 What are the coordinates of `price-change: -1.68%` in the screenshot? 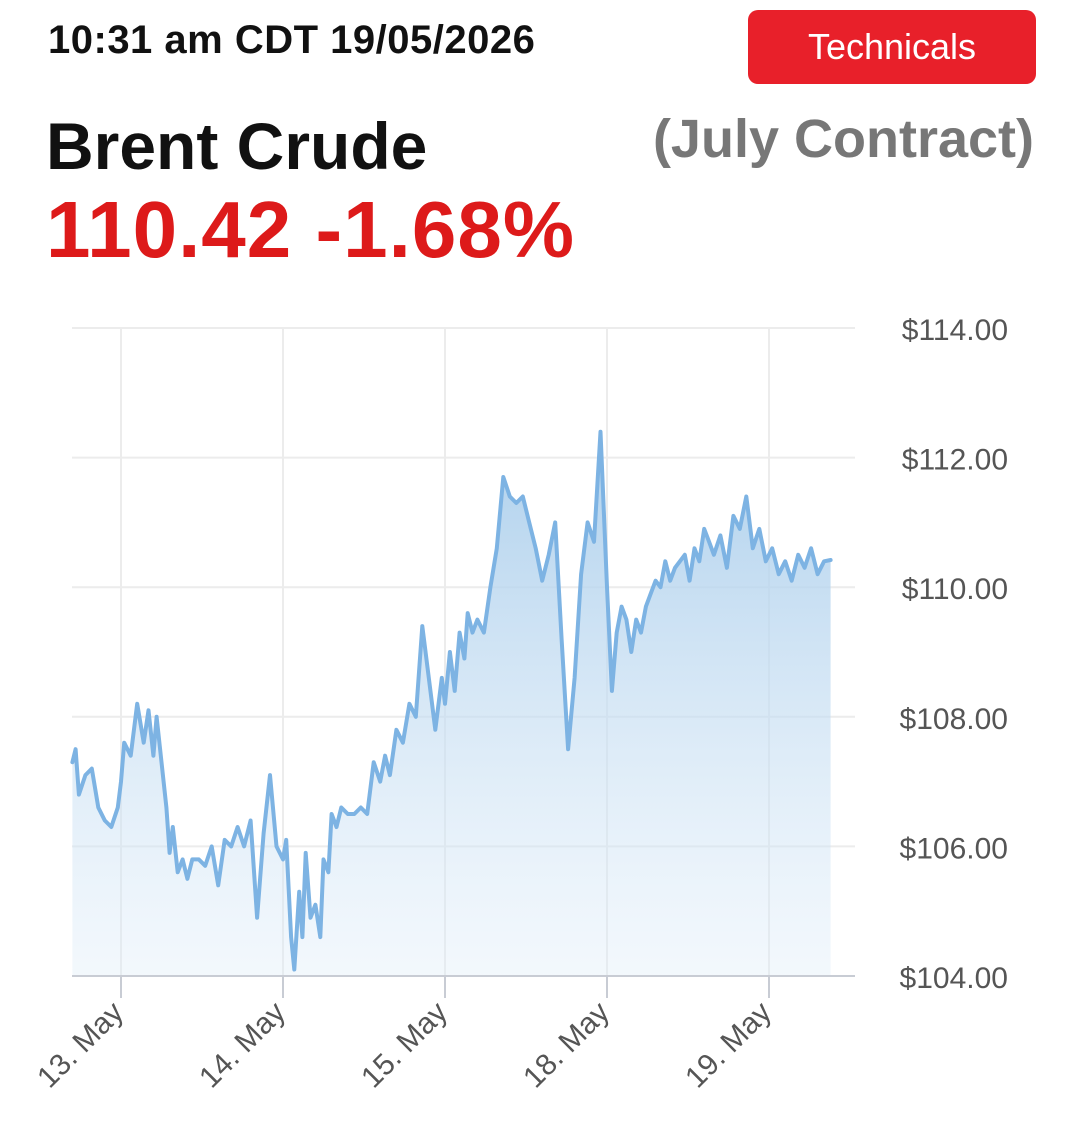 It's located at (445, 229).